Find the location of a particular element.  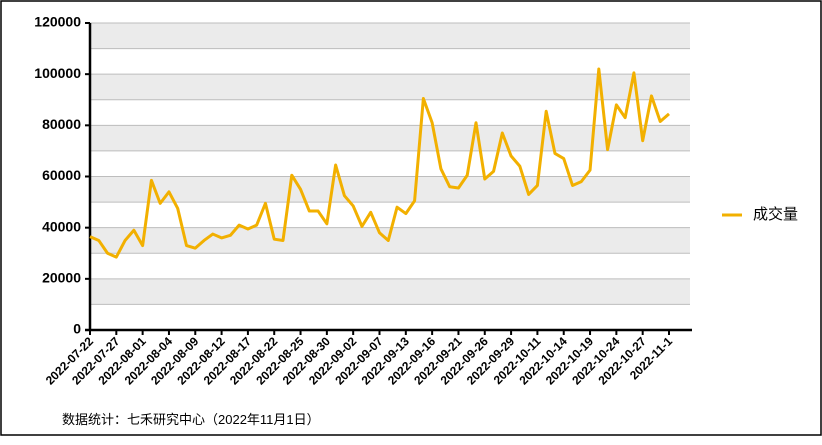

y-tick-label: 40000 is located at coordinates (61, 226).